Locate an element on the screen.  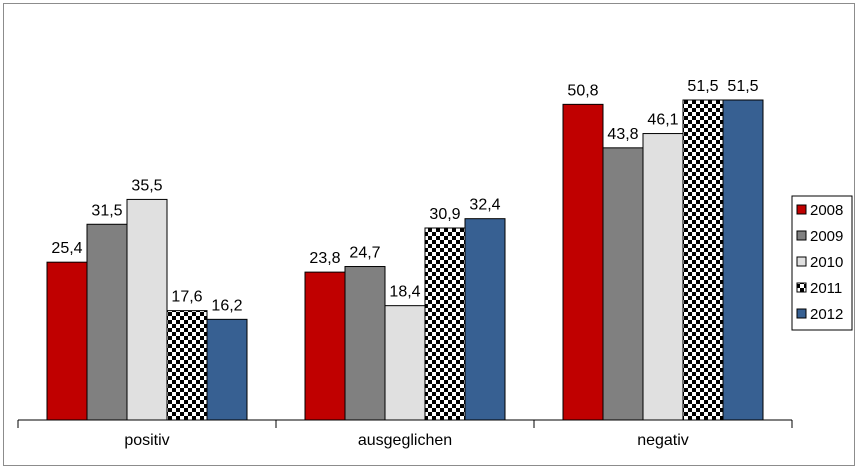
bar-negativ-2010 is located at coordinates (663, 277).